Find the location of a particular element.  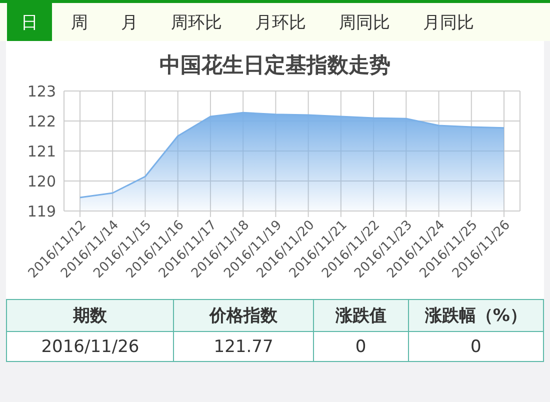

text: 月环比 is located at coordinates (280, 23).